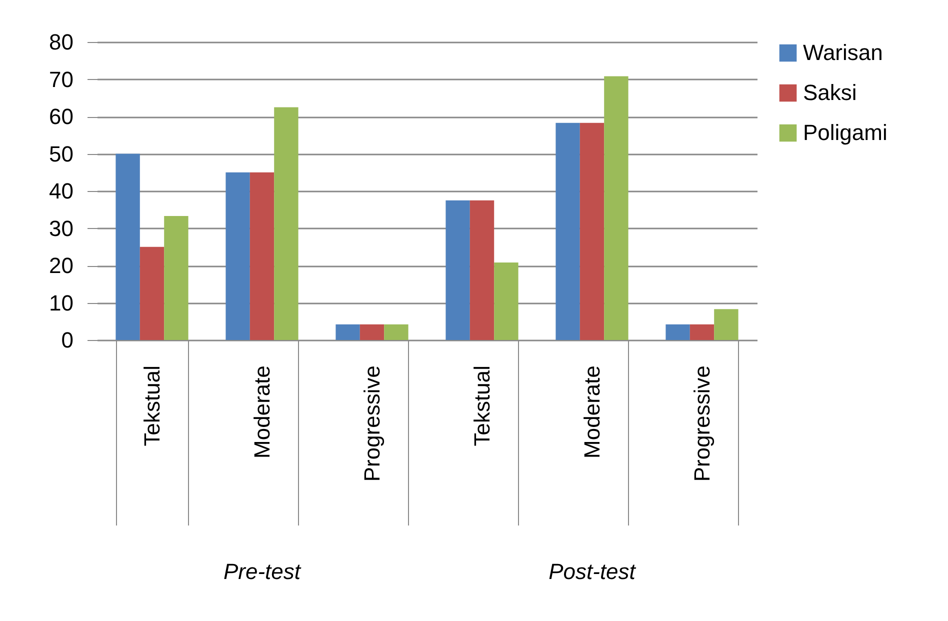 The height and width of the screenshot is (621, 948). Describe the element at coordinates (61, 265) in the screenshot. I see `y-tick-label: 20` at that location.